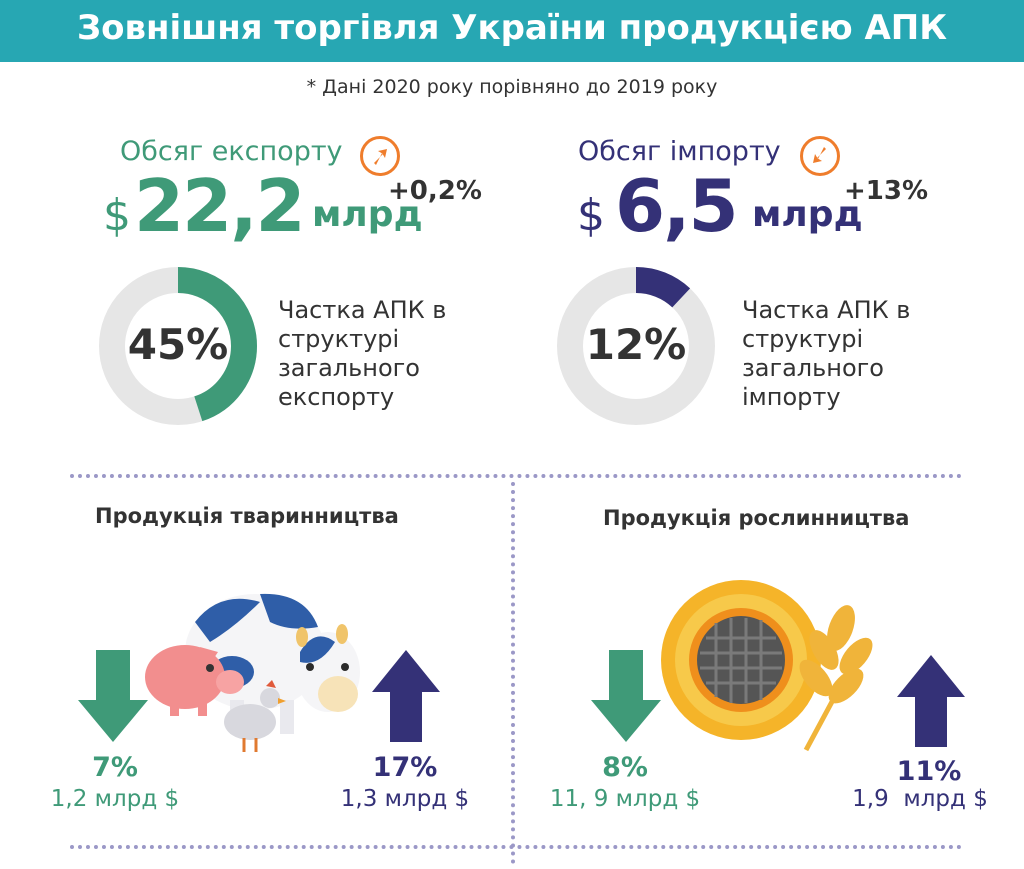 Image resolution: width=1024 pixels, height=869 pixels. Describe the element at coordinates (115, 767) in the screenshot. I see `livestock-export-pct: 7%` at that location.